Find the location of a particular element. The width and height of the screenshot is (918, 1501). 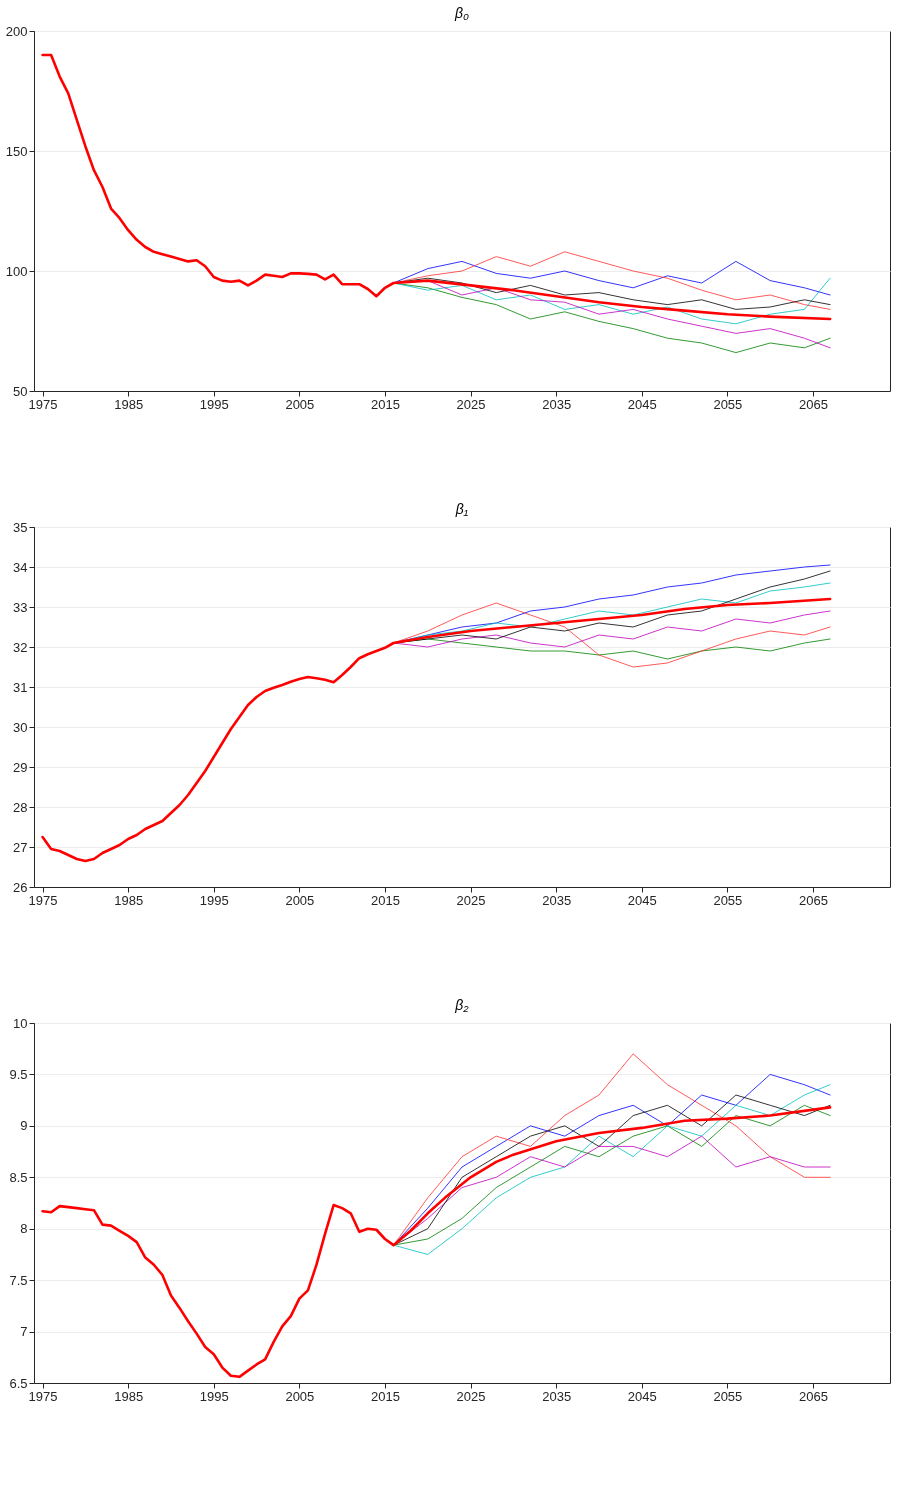

y-tick-label: 100 is located at coordinates (16, 271).